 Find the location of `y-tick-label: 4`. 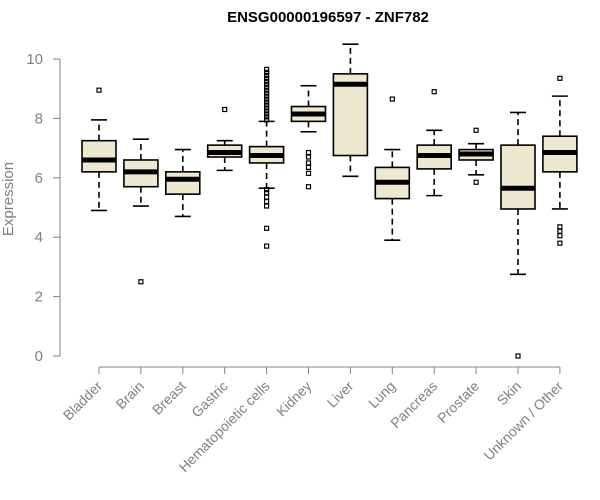

y-tick-label: 4 is located at coordinates (39, 237).